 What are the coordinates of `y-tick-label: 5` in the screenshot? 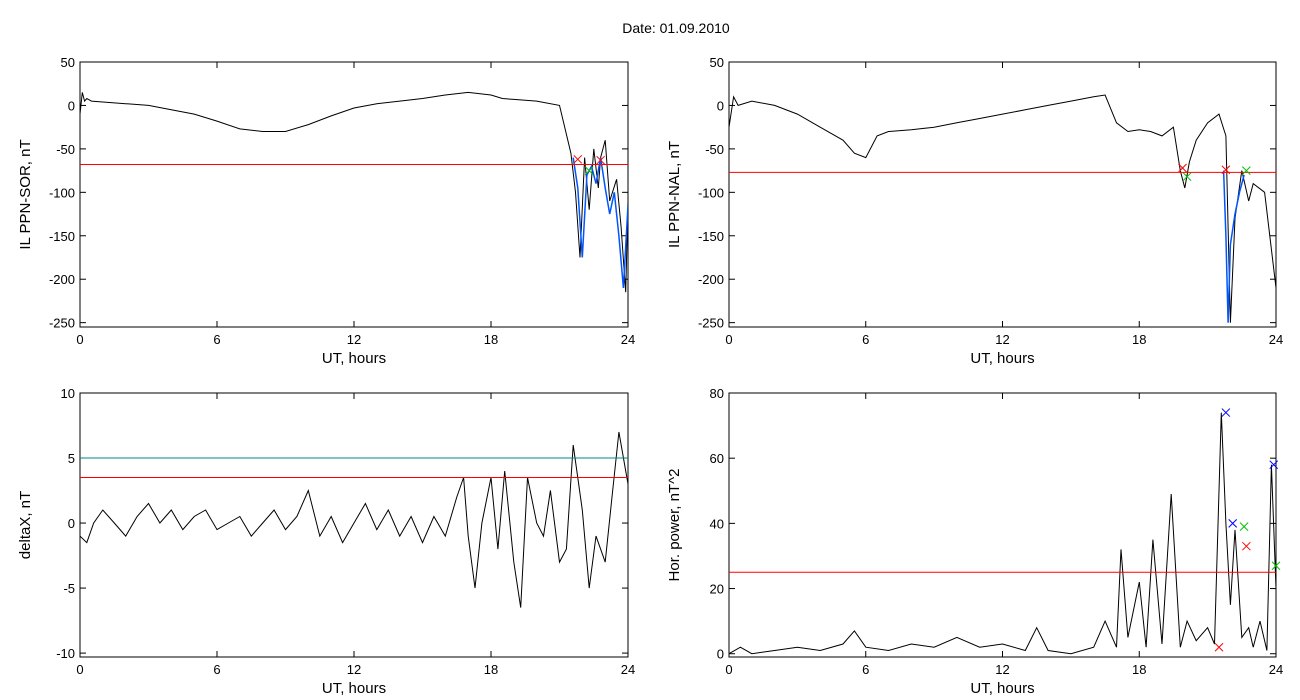 It's located at (71, 458).